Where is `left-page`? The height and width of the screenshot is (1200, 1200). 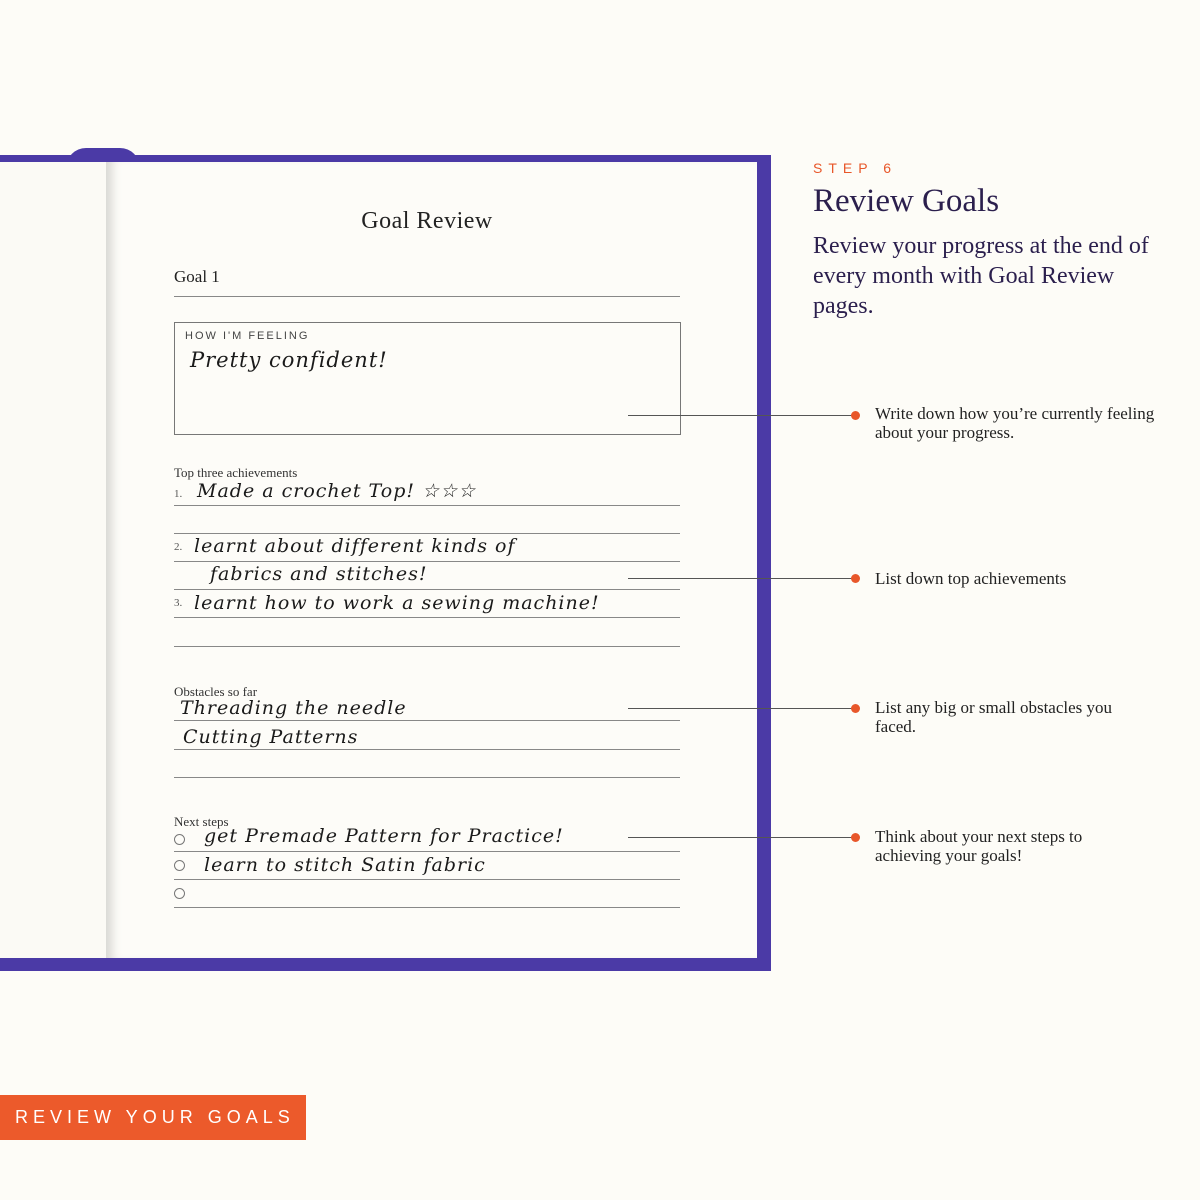 left-page is located at coordinates (54, 560).